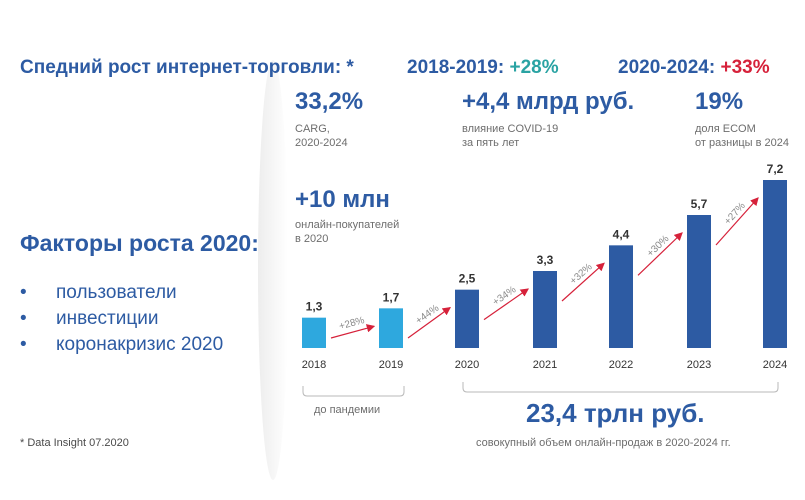  What do you see at coordinates (667, 67) in the screenshot?
I see `period2-label: 2020-2024:` at bounding box center [667, 67].